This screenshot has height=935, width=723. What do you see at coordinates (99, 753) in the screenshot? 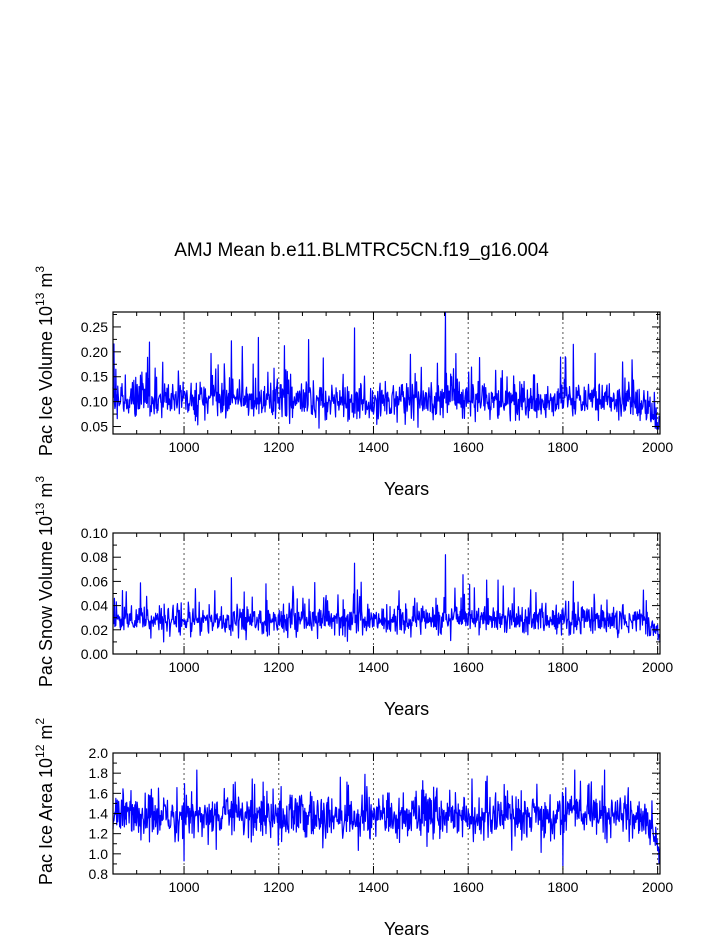
I see `y-tick-label: 2.0` at bounding box center [99, 753].